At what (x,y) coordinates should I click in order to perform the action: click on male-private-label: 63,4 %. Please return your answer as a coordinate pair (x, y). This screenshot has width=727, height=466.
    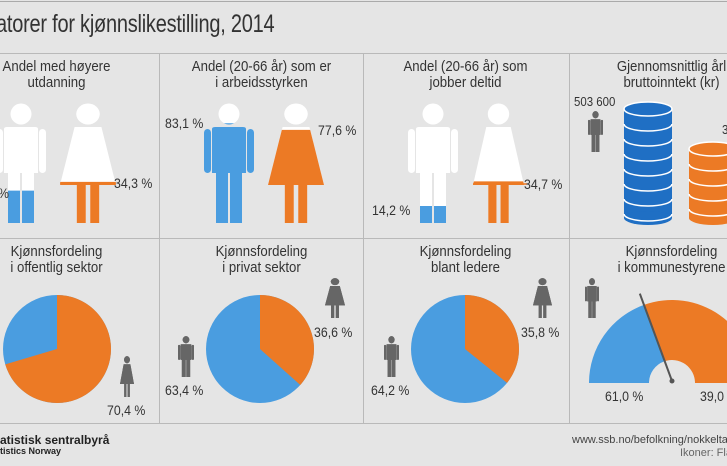
    Looking at the image, I should click on (184, 390).